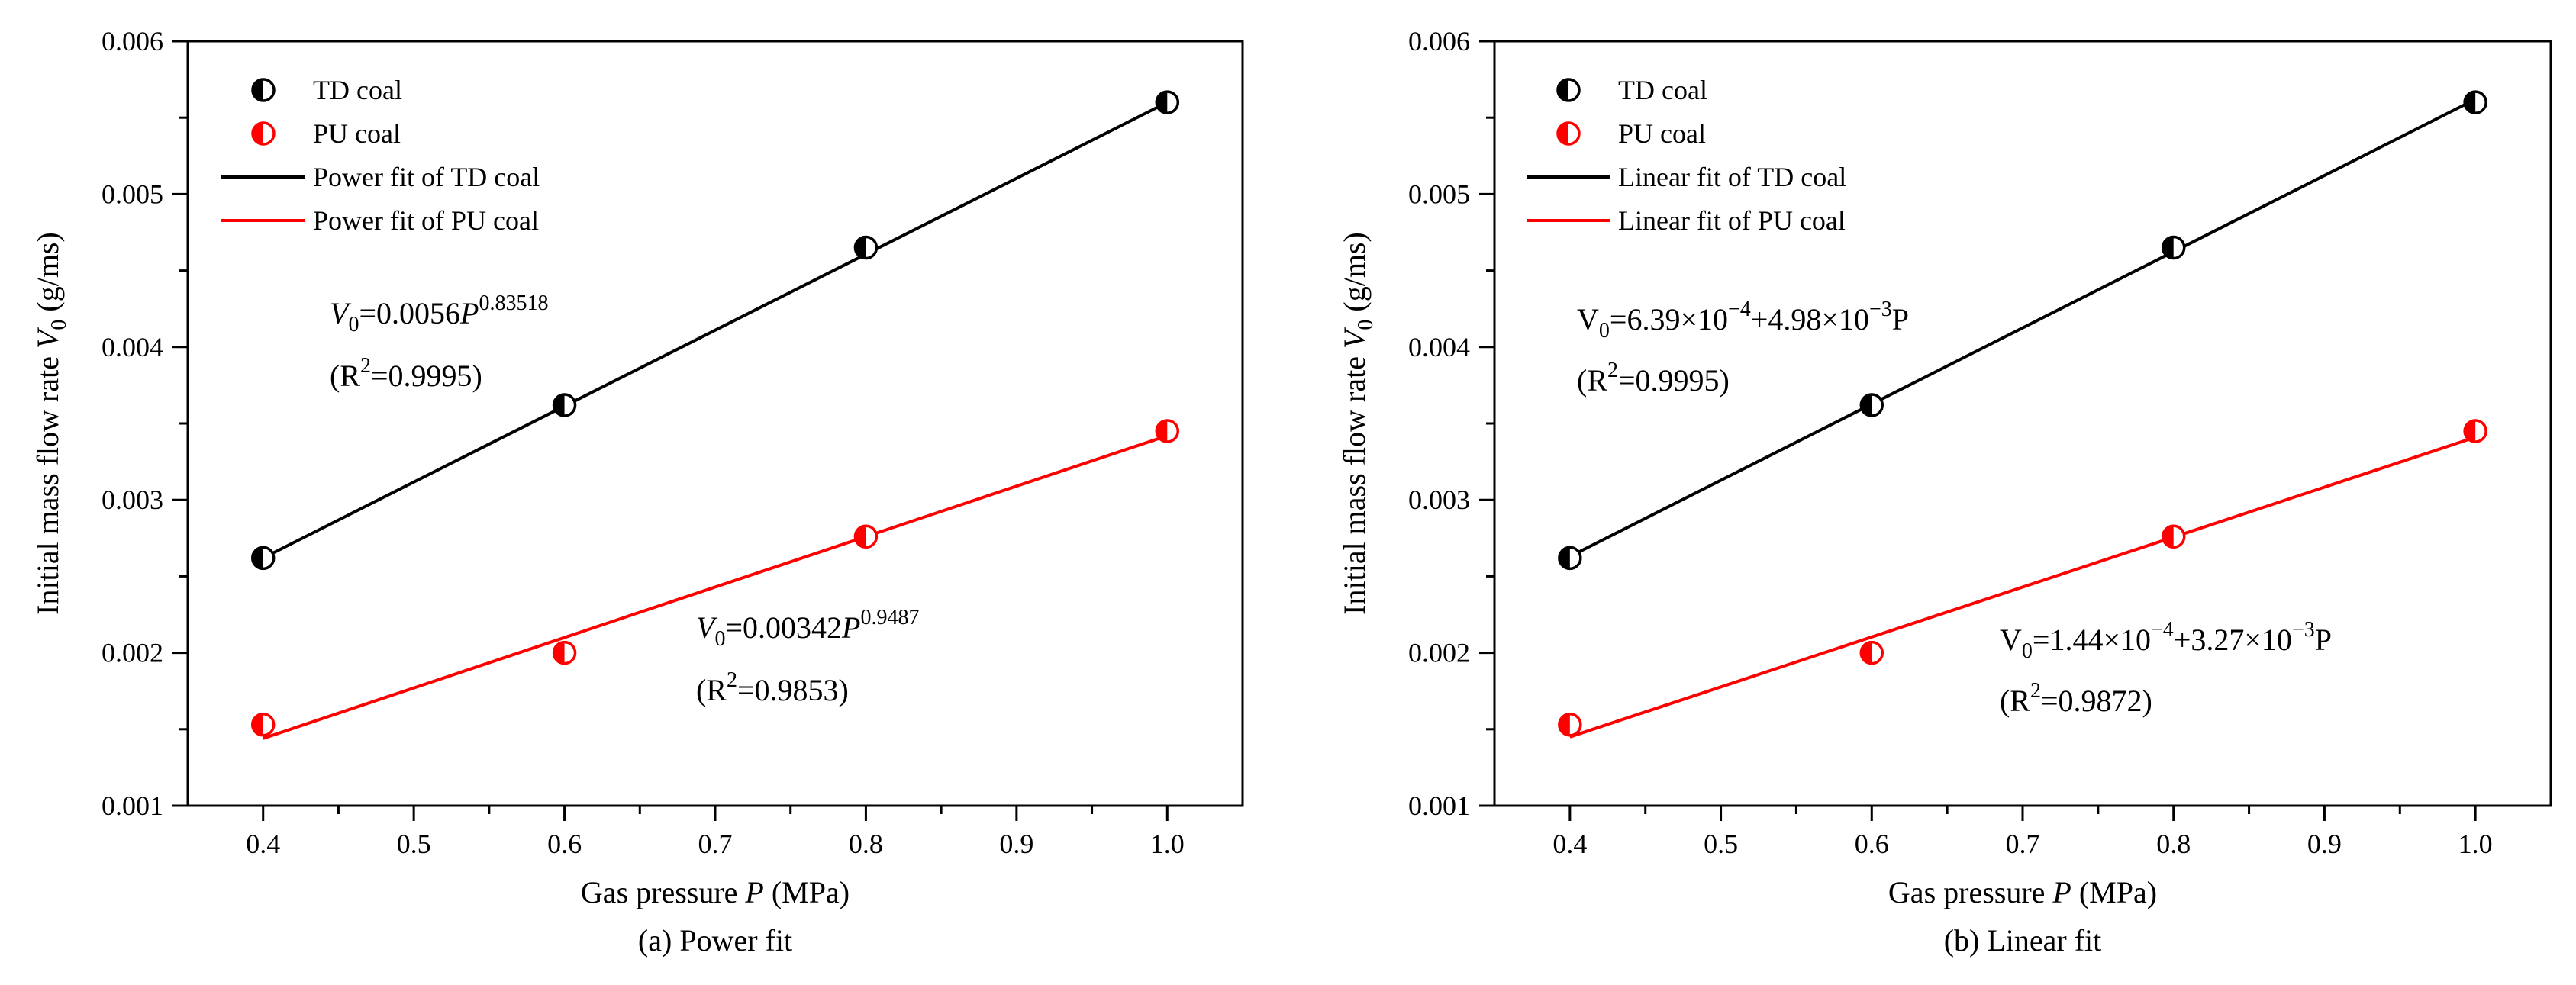 The image size is (2576, 985). What do you see at coordinates (439, 313) in the screenshot?
I see `fit-equation: V0=0.0056P0.83518` at bounding box center [439, 313].